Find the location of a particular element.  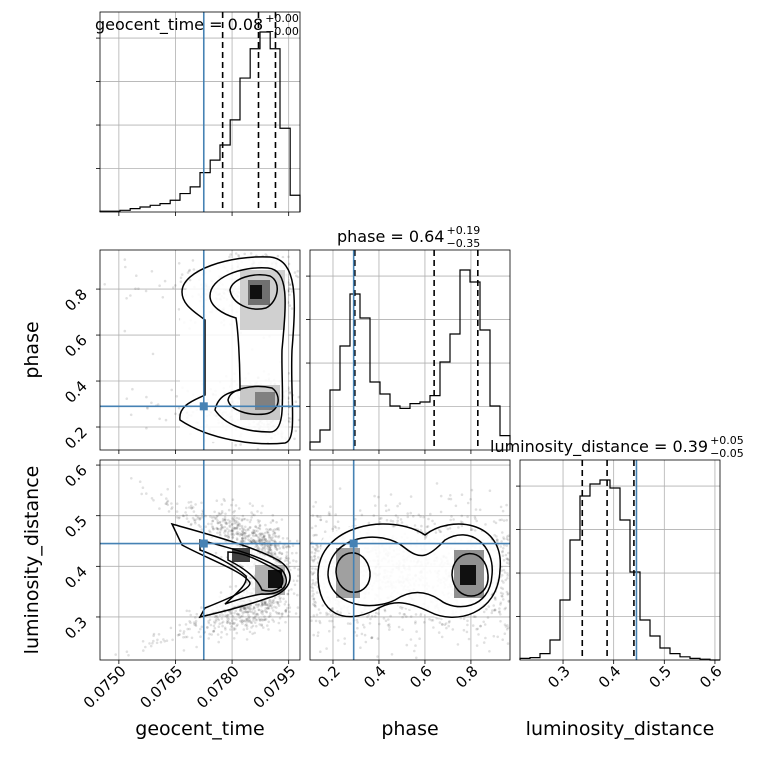

axes-frame is located at coordinates (200, 560).